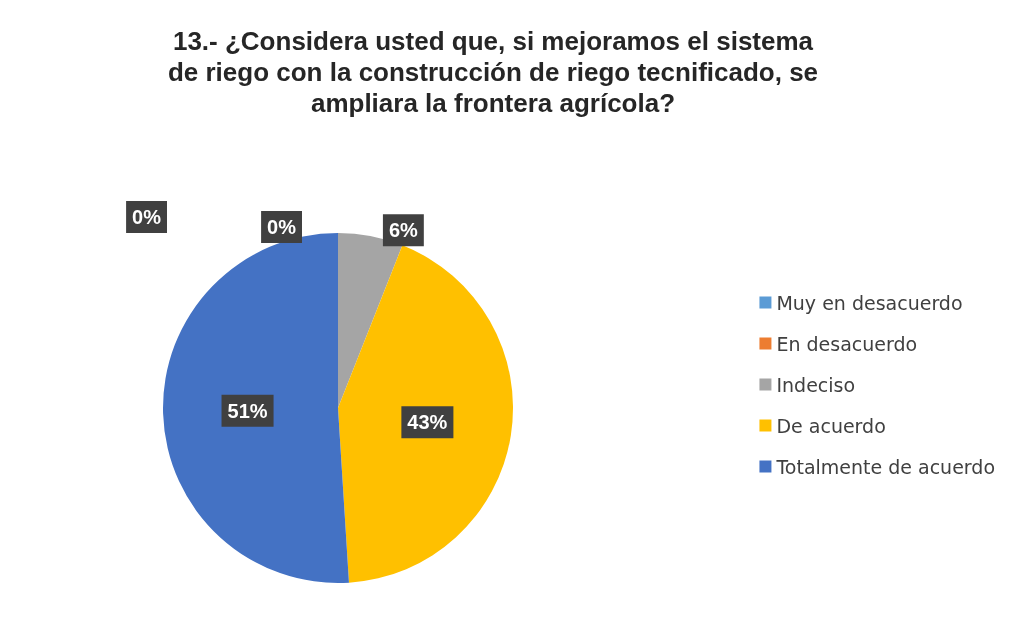  I want to click on legend-label: Totalmente de acuerdo, so click(885, 466).